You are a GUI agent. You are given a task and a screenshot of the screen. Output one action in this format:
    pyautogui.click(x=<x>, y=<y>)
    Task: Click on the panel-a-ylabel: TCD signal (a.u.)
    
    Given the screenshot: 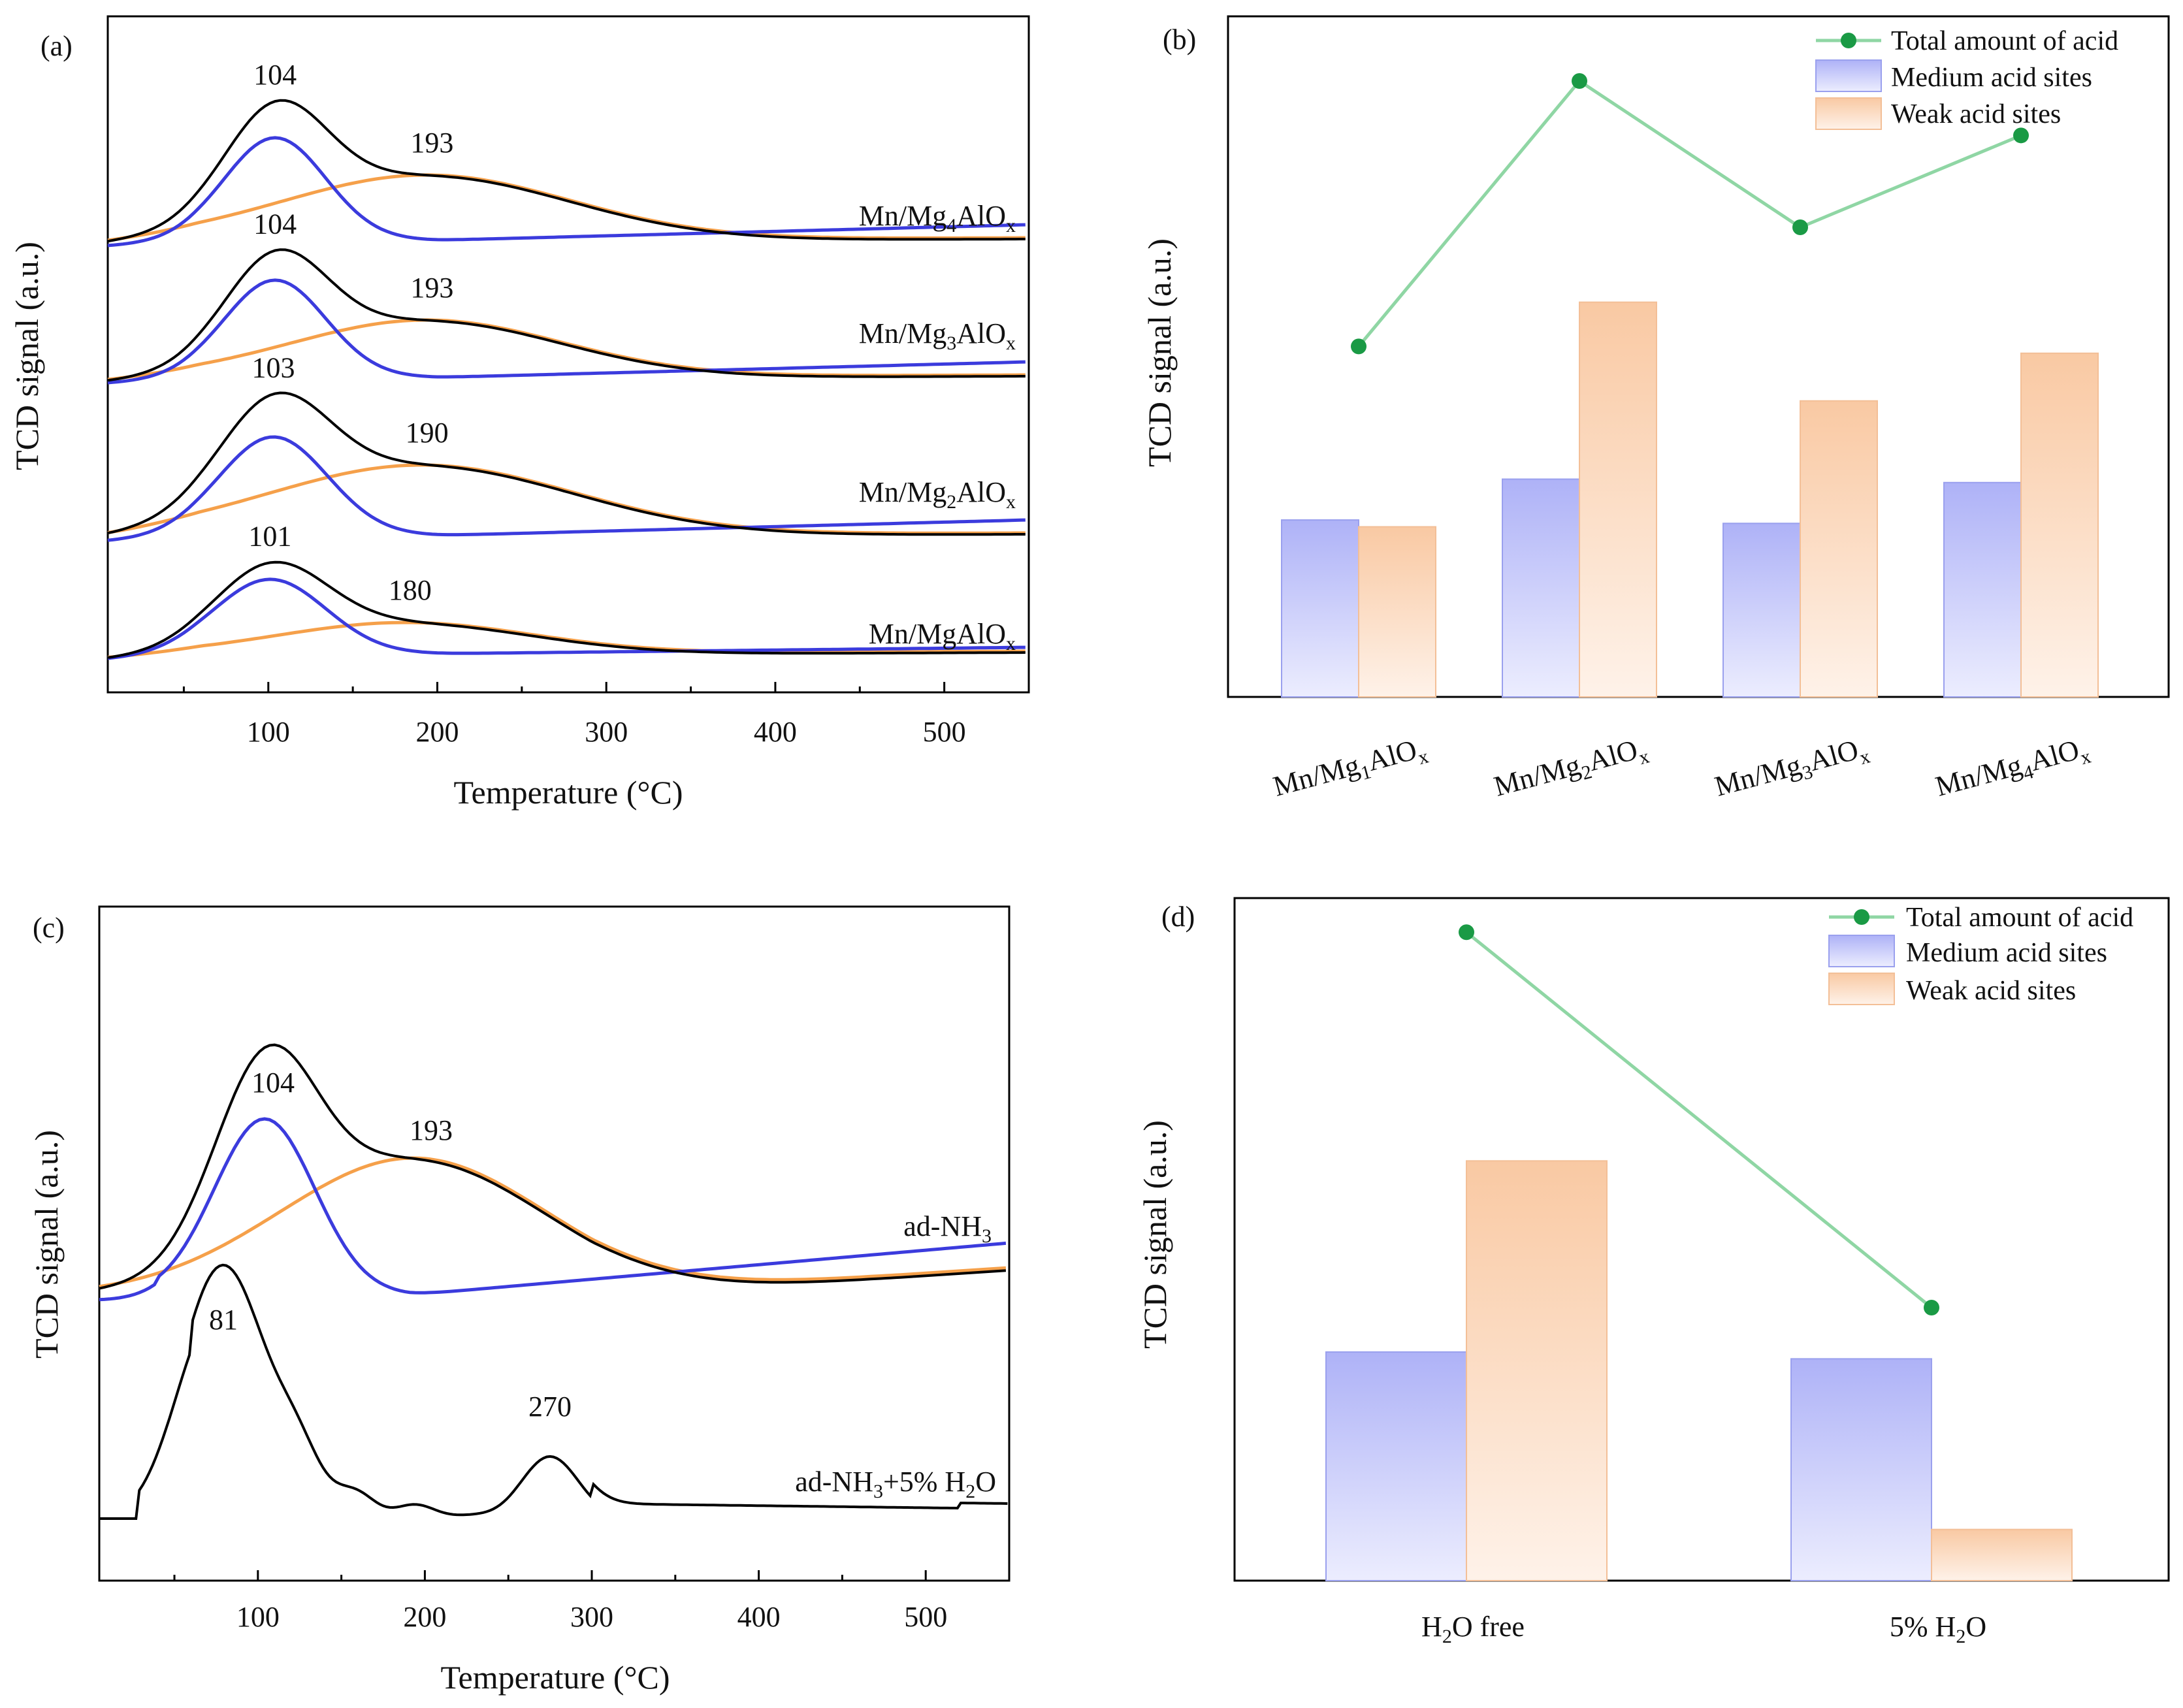 What is the action you would take?
    pyautogui.click(x=26, y=356)
    